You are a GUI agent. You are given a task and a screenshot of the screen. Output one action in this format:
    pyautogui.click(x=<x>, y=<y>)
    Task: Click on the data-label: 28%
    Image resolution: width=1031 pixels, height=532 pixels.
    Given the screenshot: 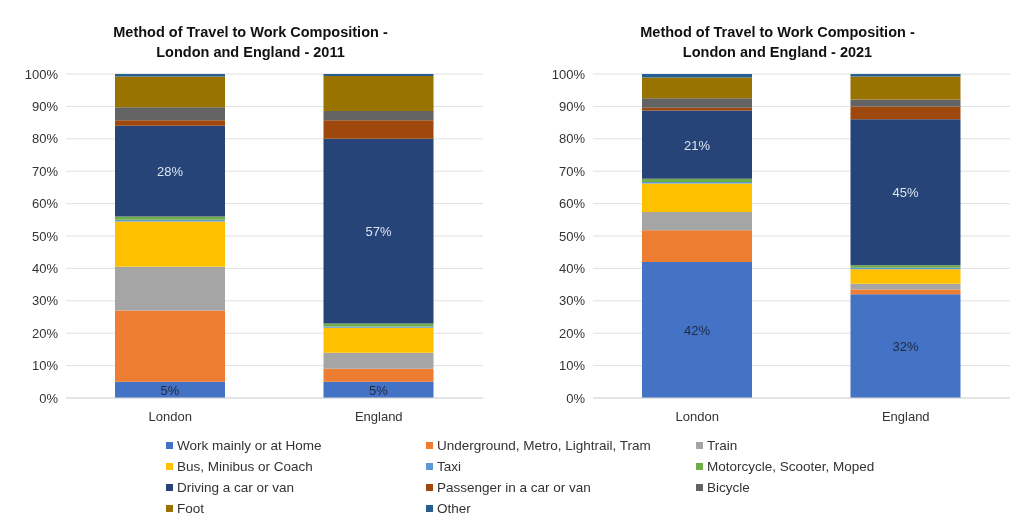 What is the action you would take?
    pyautogui.click(x=170, y=172)
    